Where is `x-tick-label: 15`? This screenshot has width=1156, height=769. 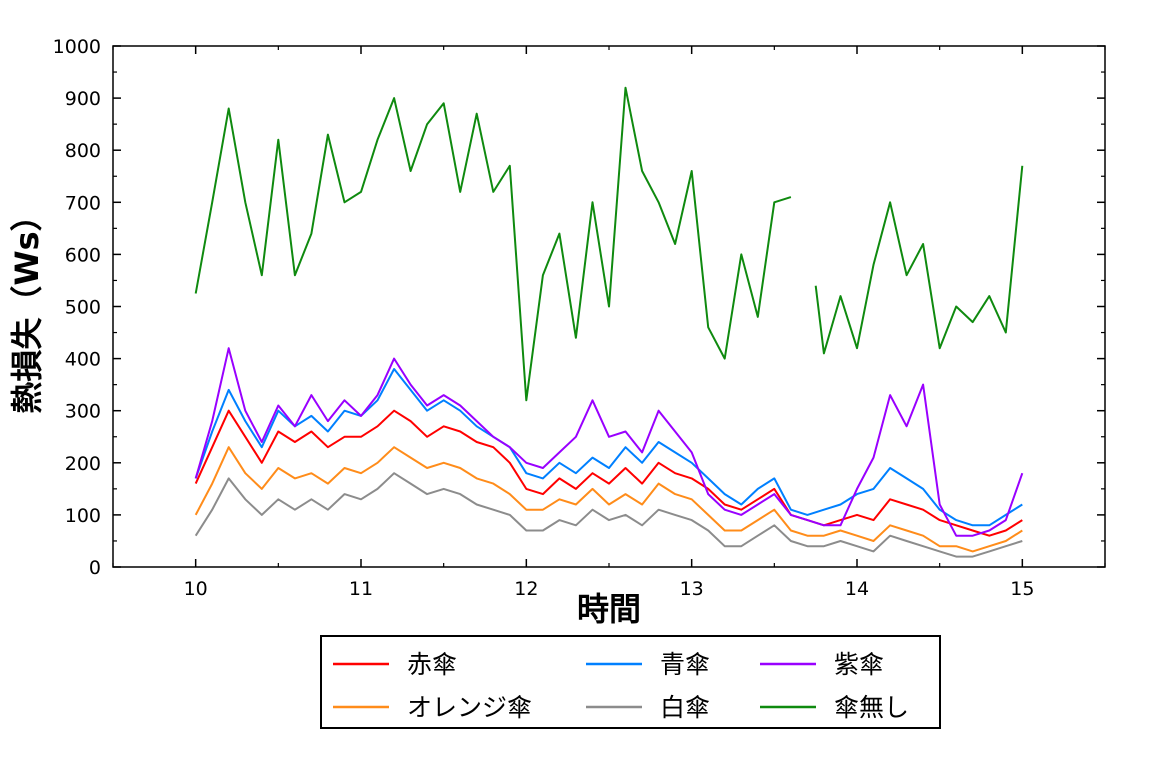 x-tick-label: 15 is located at coordinates (1022, 589).